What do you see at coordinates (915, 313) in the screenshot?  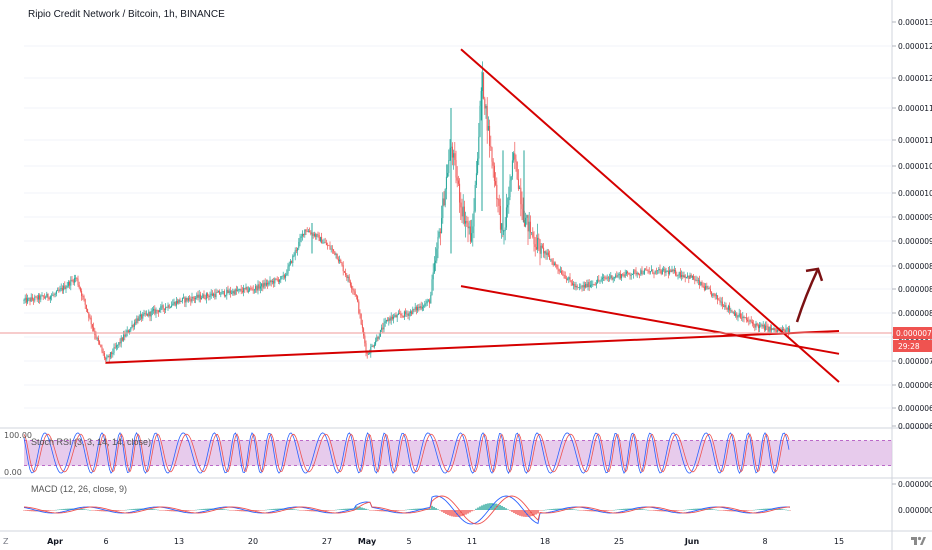 I see `price-tick-label: 0.00000800` at bounding box center [915, 313].